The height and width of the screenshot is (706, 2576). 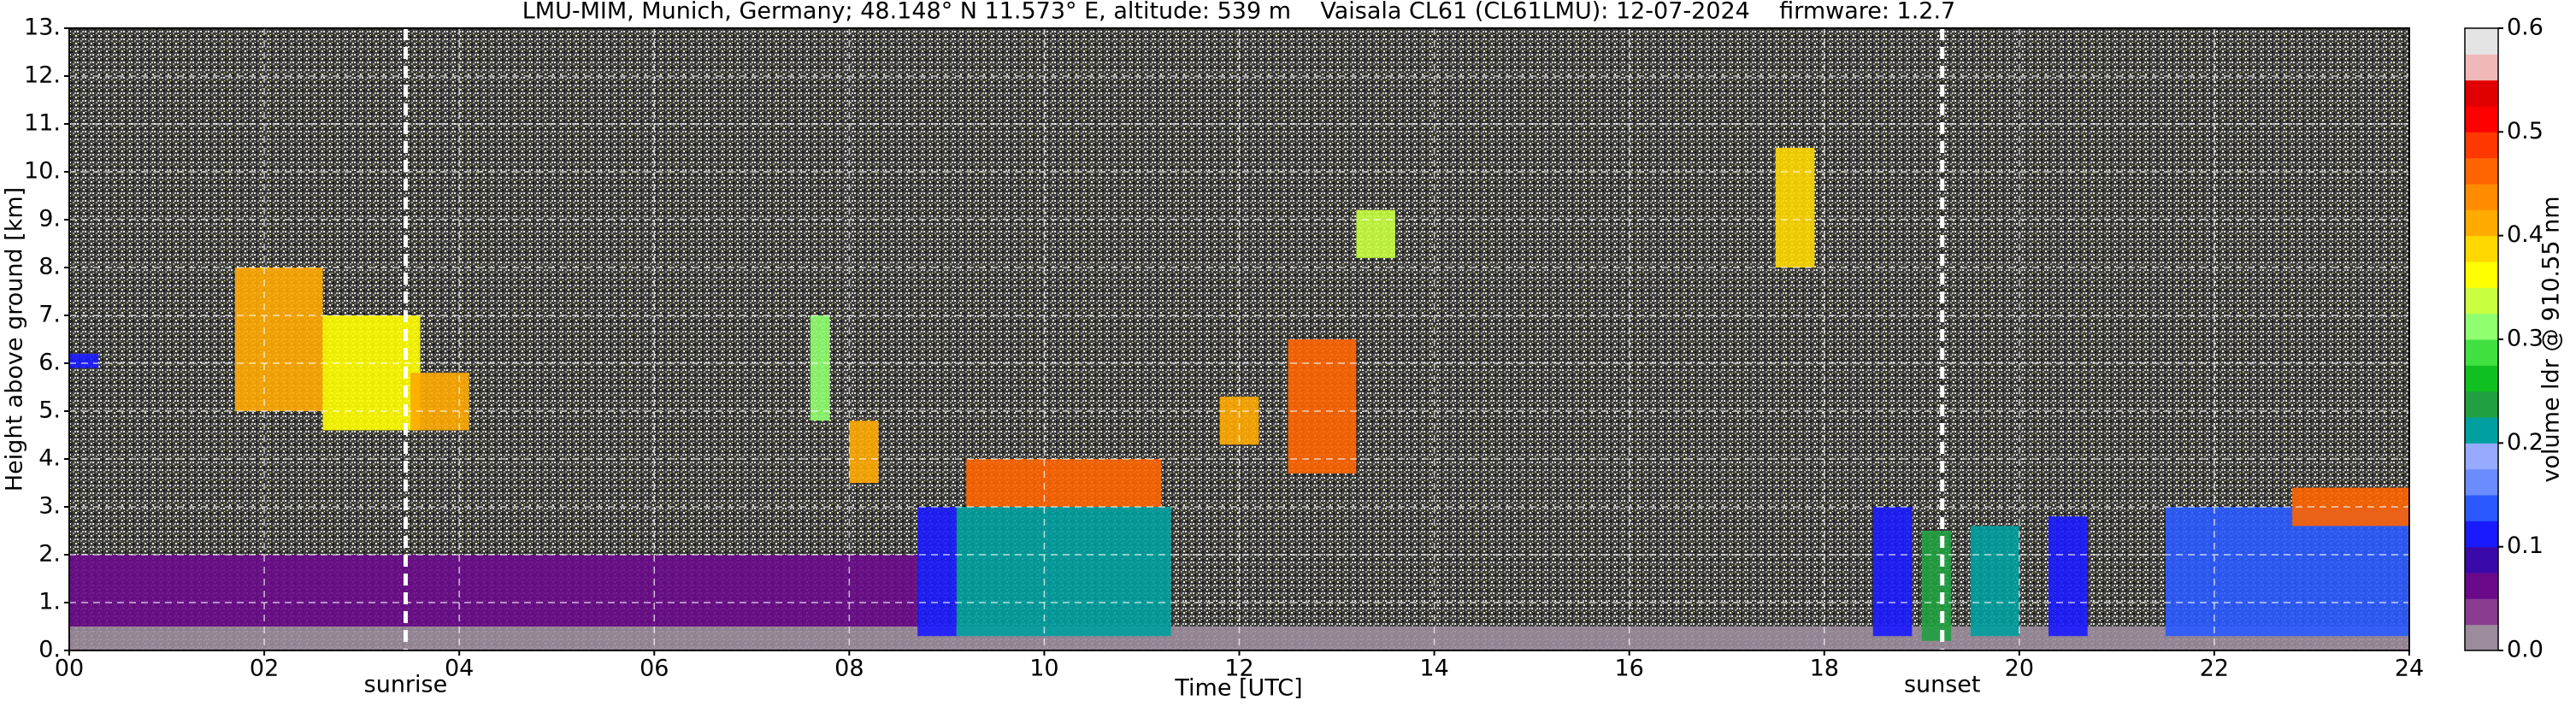 I want to click on x-tick-label: 02, so click(x=264, y=669).